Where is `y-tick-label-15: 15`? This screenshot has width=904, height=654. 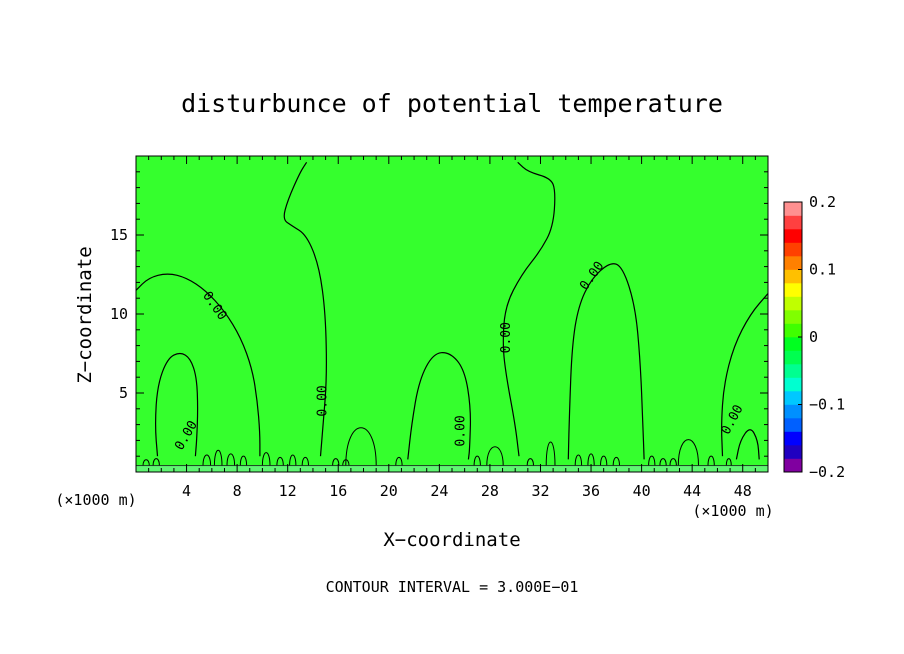 y-tick-label-15: 15 is located at coordinates (119, 235).